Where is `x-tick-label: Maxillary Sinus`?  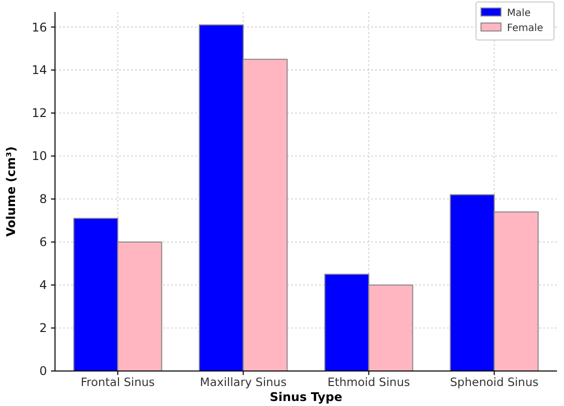 x-tick-label: Maxillary Sinus is located at coordinates (243, 382).